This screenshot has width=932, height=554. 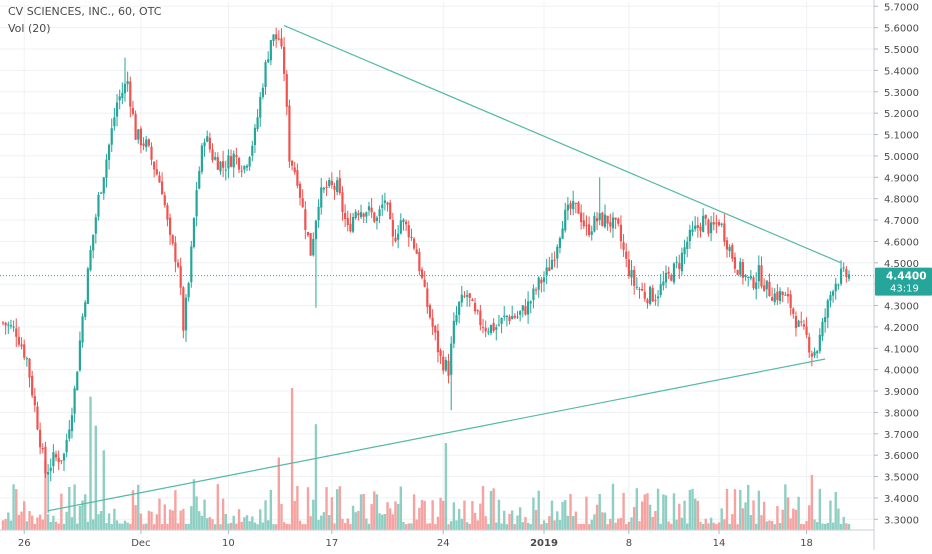 What do you see at coordinates (85, 11) in the screenshot?
I see `symbol-title: CV SCIENCES, INC., 60, OTC` at bounding box center [85, 11].